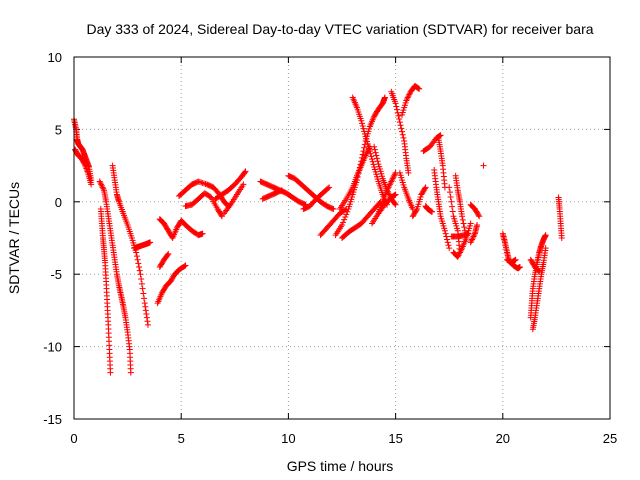 Image resolution: width=640 pixels, height=480 pixels. Describe the element at coordinates (395, 438) in the screenshot. I see `x-tick-label: 15` at that location.